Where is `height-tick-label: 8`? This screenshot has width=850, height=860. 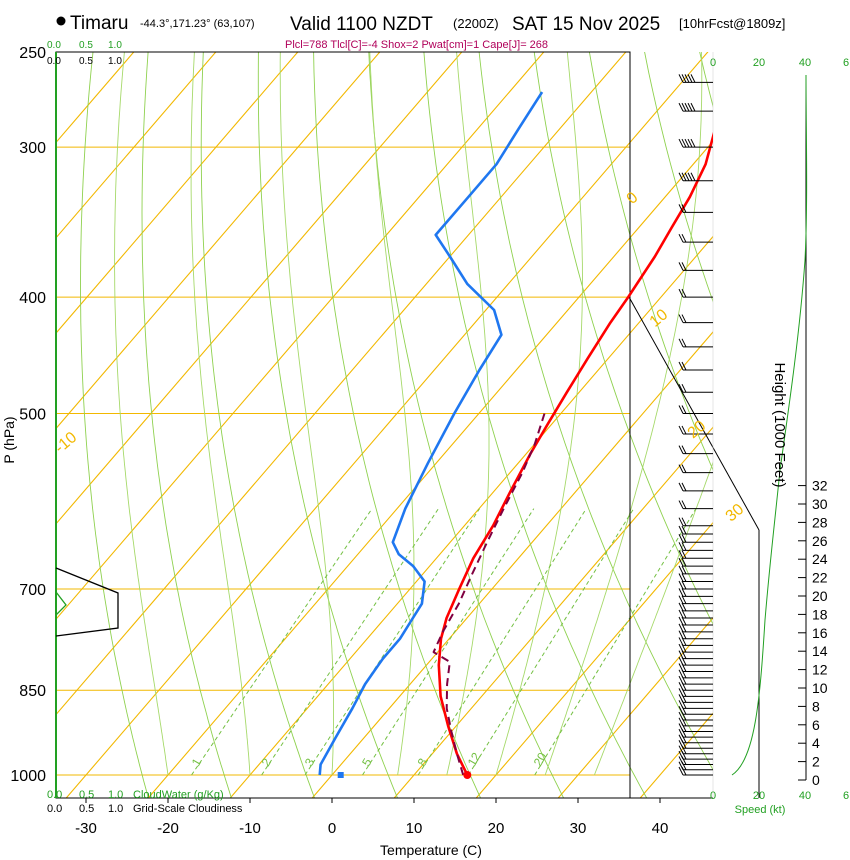 height-tick-label: 8 is located at coordinates (816, 706).